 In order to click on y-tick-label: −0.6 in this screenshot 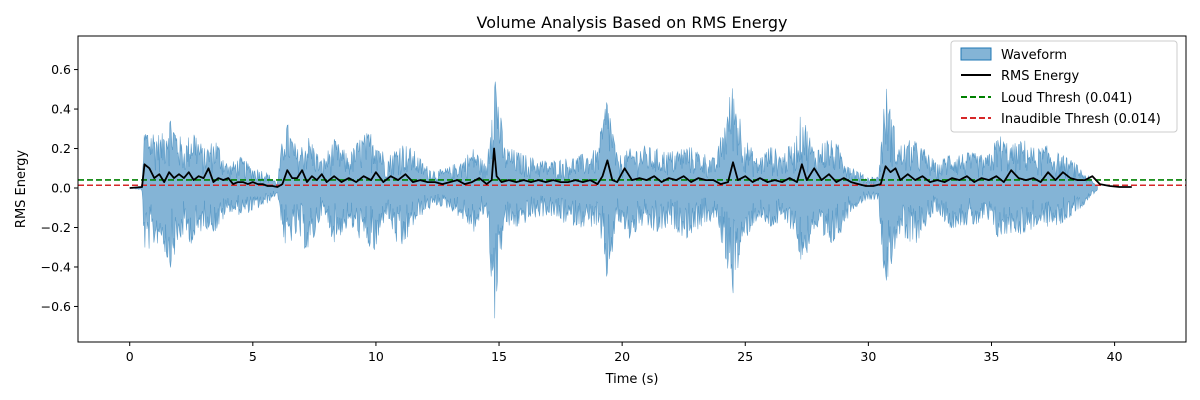, I will do `click(56, 306)`.